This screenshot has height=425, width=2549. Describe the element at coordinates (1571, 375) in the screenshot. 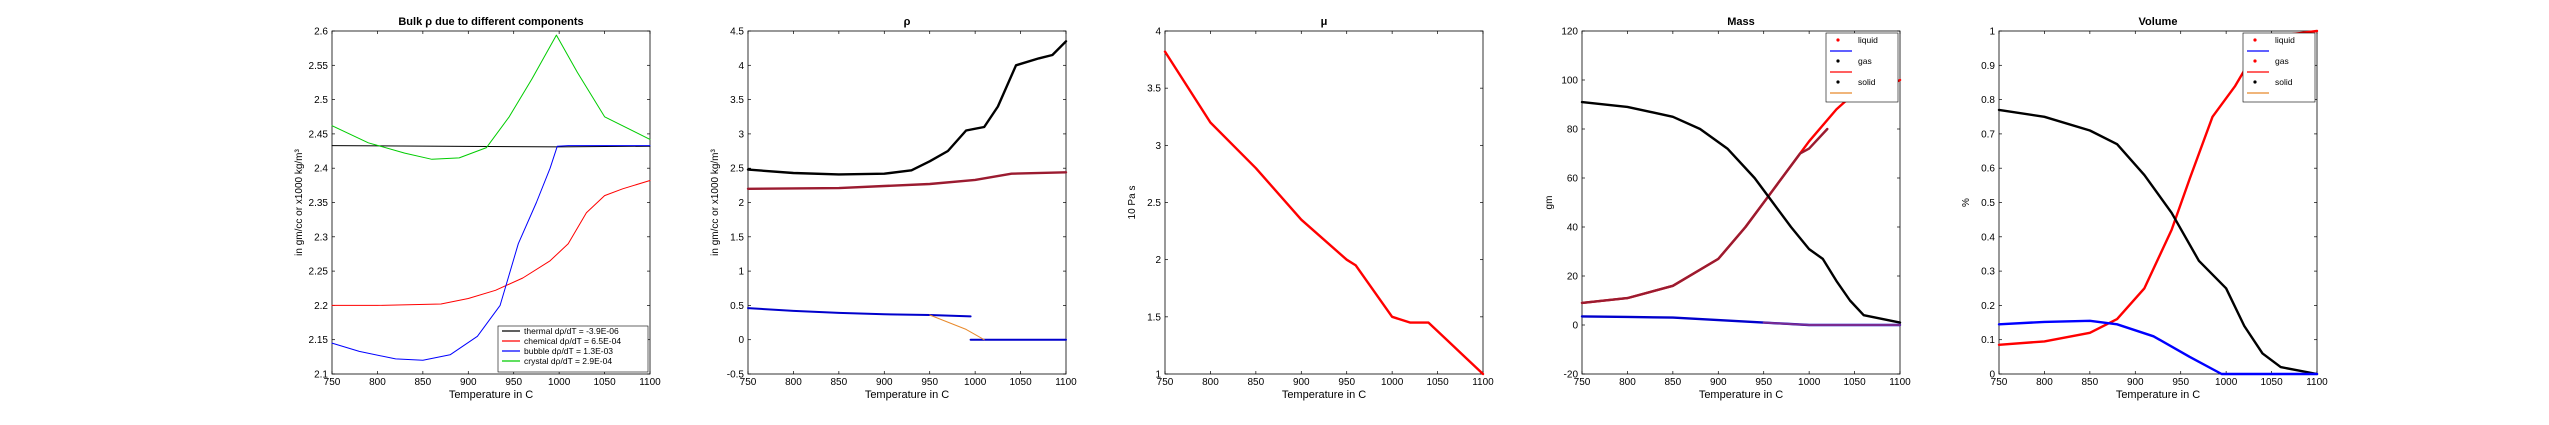

I see `y-tick-label: -20` at that location.